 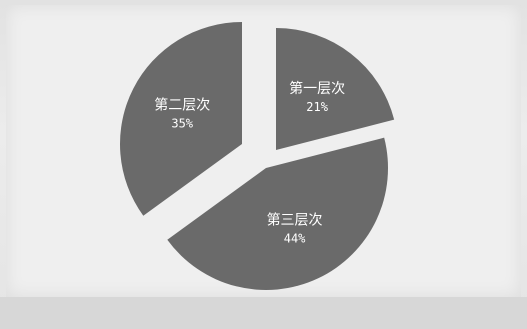 What do you see at coordinates (295, 220) in the screenshot?
I see `slice-label-3: 第三层次` at bounding box center [295, 220].